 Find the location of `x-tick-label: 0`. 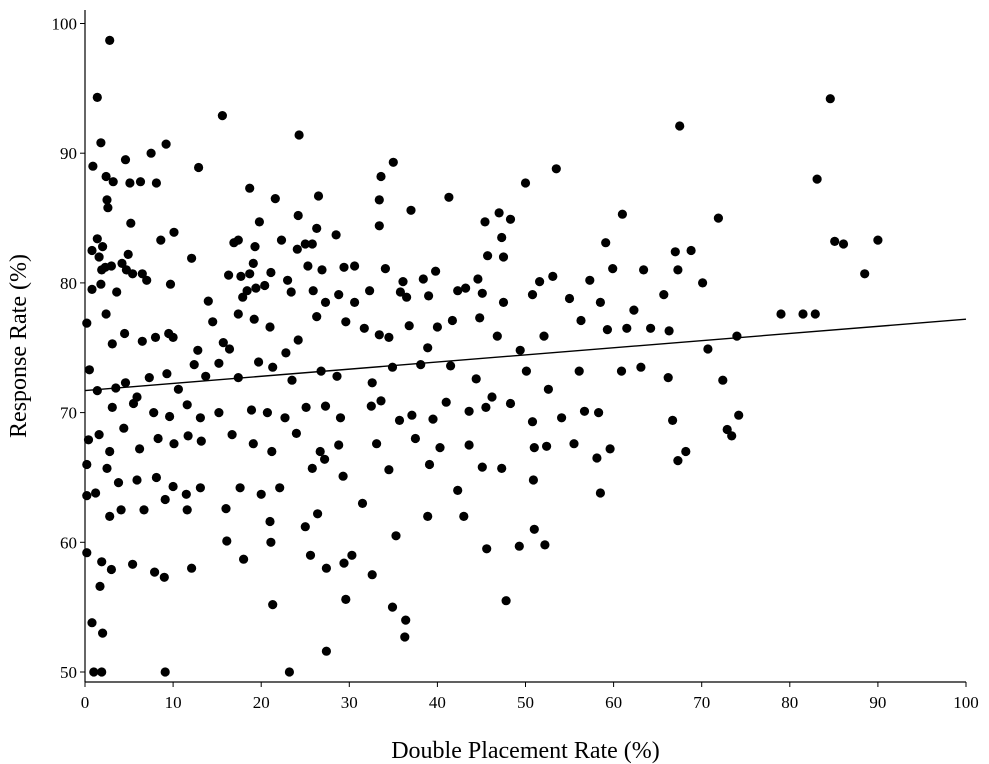

x-tick-label: 0 is located at coordinates (85, 702).